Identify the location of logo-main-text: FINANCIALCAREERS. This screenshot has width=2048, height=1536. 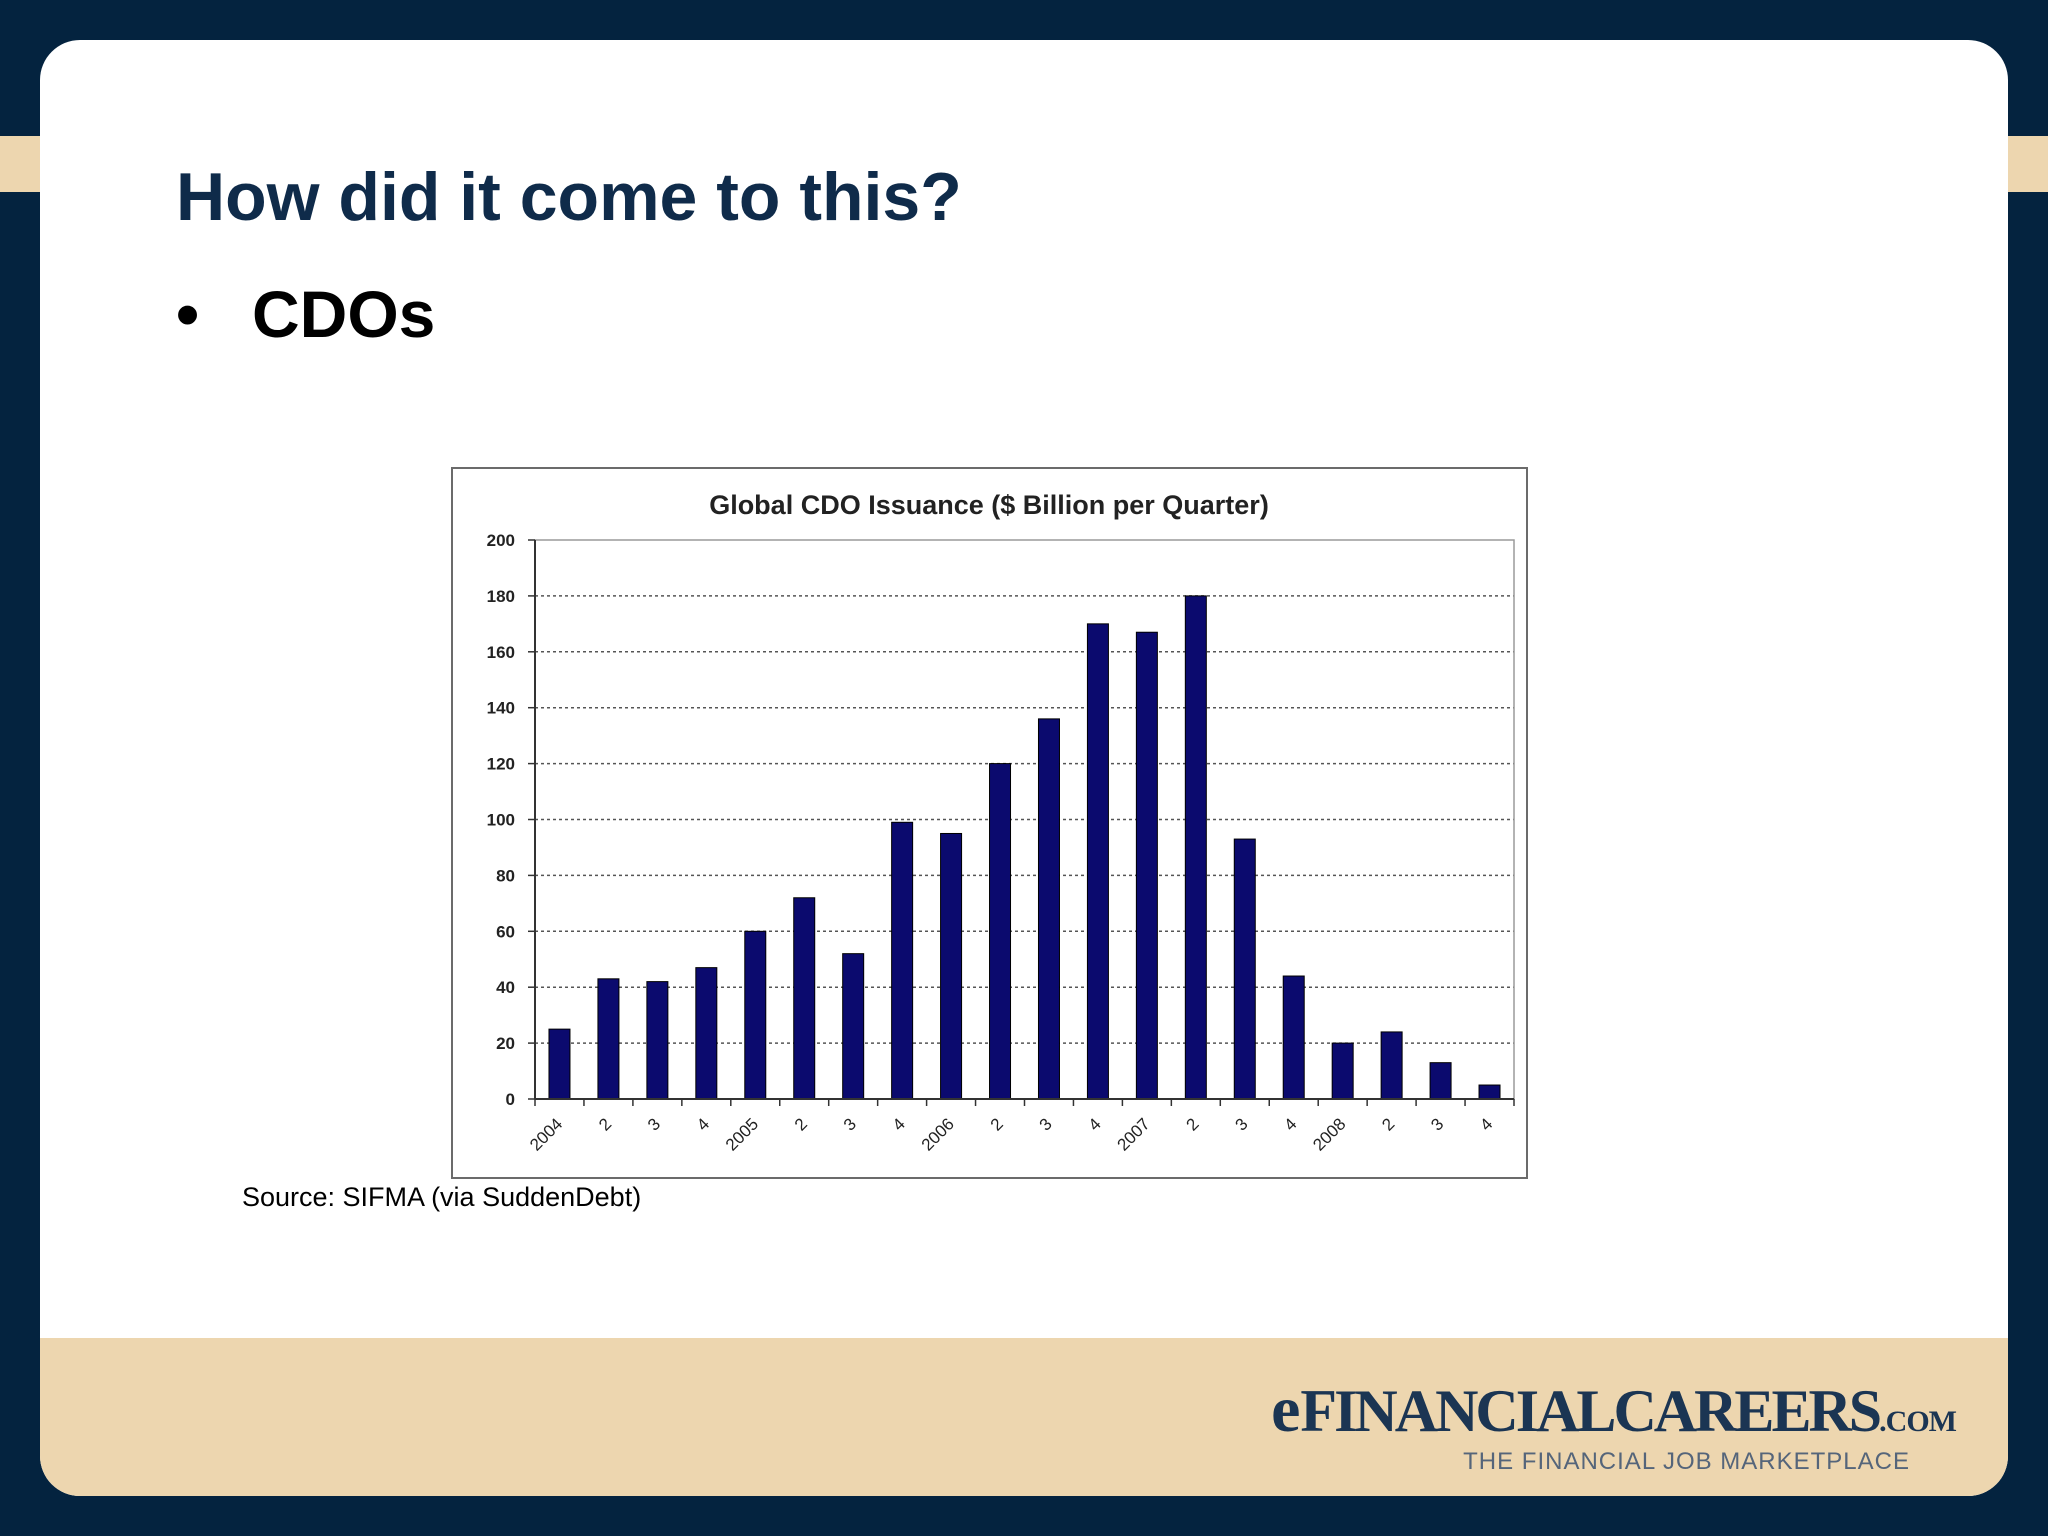
(1591, 1411).